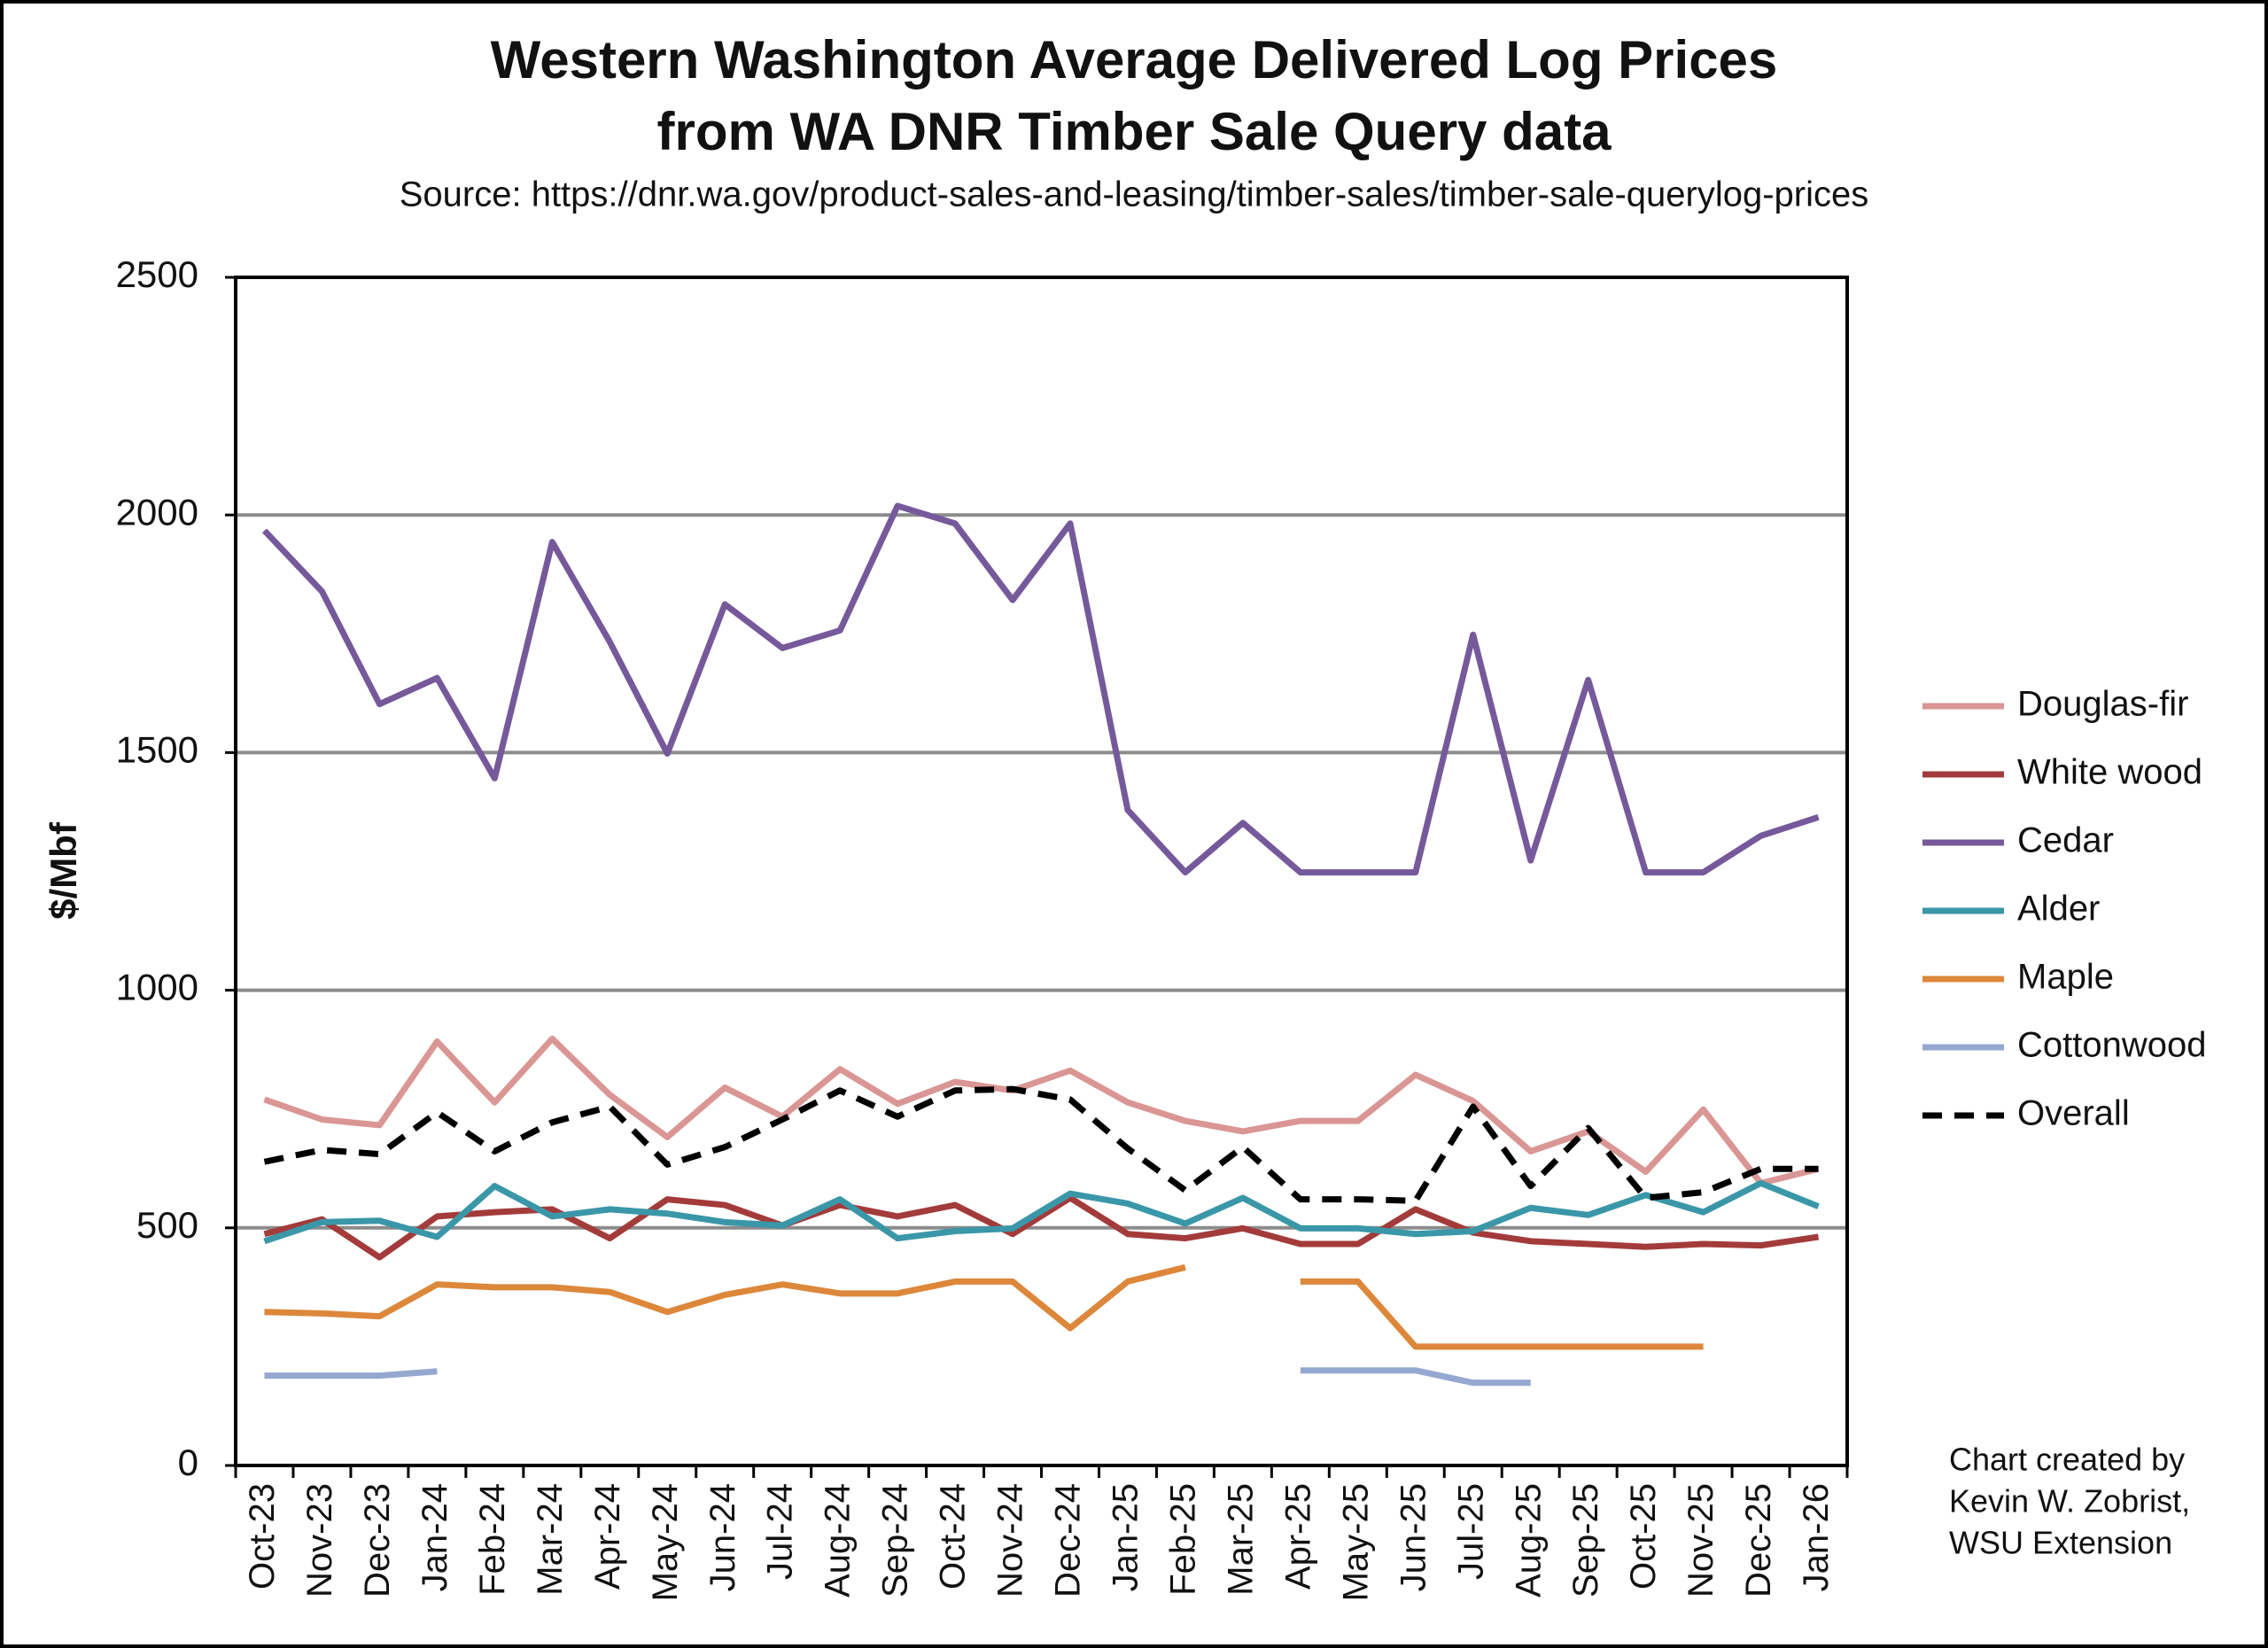 This screenshot has width=2268, height=1648. Describe the element at coordinates (2111, 1045) in the screenshot. I see `legend-label: Cottonwood` at that location.